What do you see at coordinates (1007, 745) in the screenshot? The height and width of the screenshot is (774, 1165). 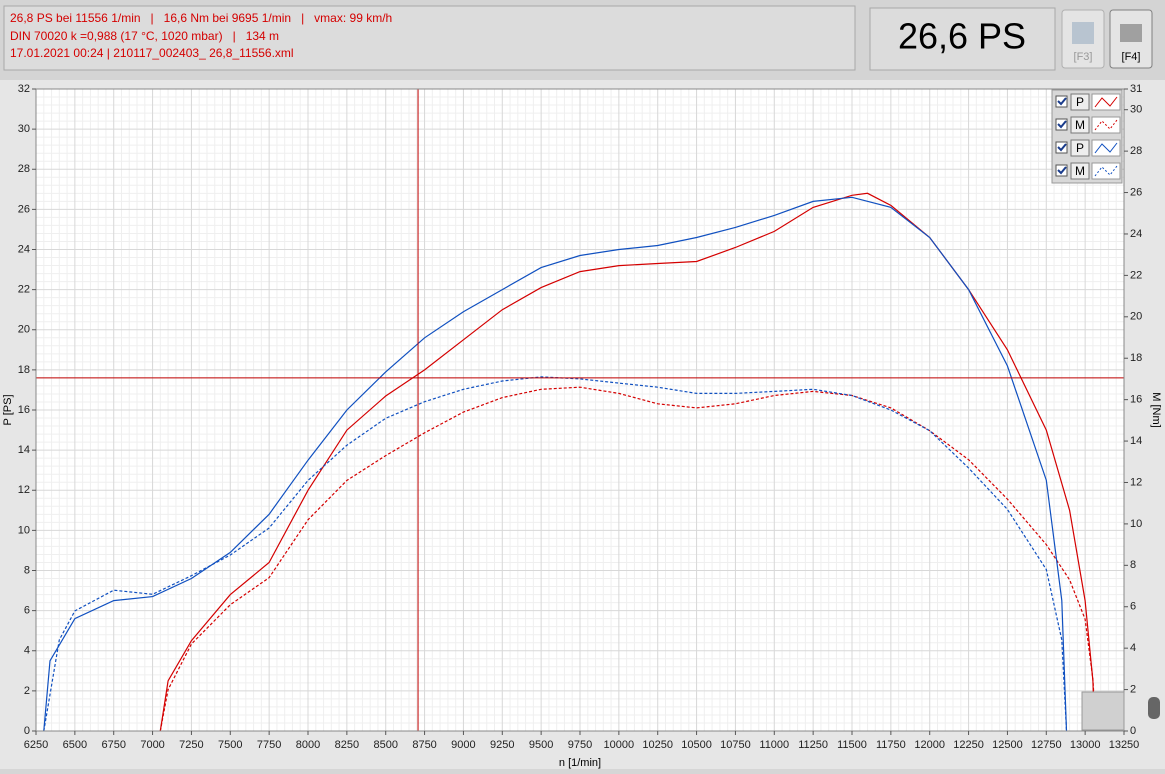 I see `x-tick-label: 12500` at bounding box center [1007, 745].